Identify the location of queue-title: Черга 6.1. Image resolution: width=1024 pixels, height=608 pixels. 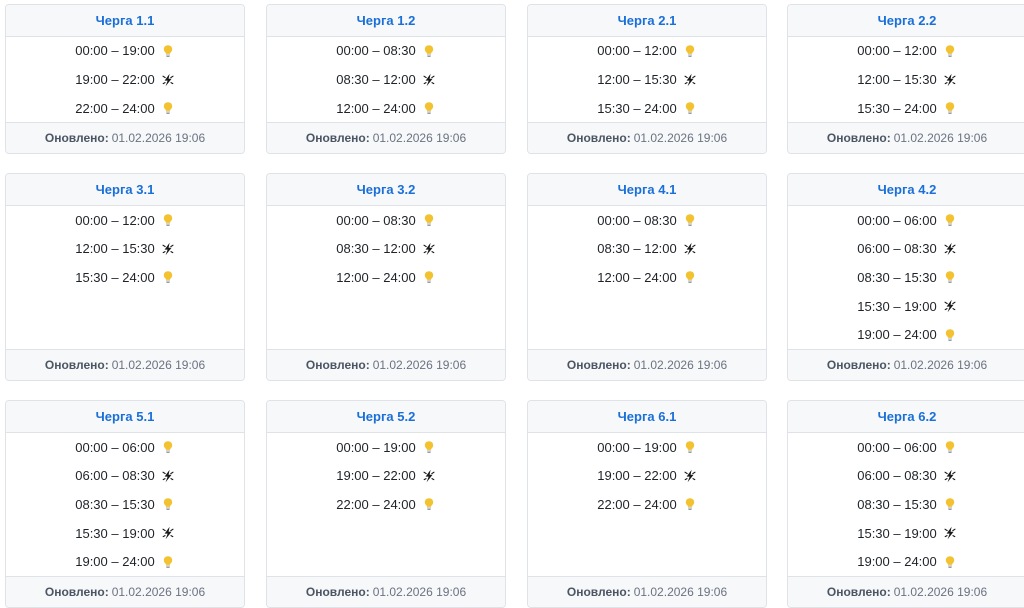
(647, 417).